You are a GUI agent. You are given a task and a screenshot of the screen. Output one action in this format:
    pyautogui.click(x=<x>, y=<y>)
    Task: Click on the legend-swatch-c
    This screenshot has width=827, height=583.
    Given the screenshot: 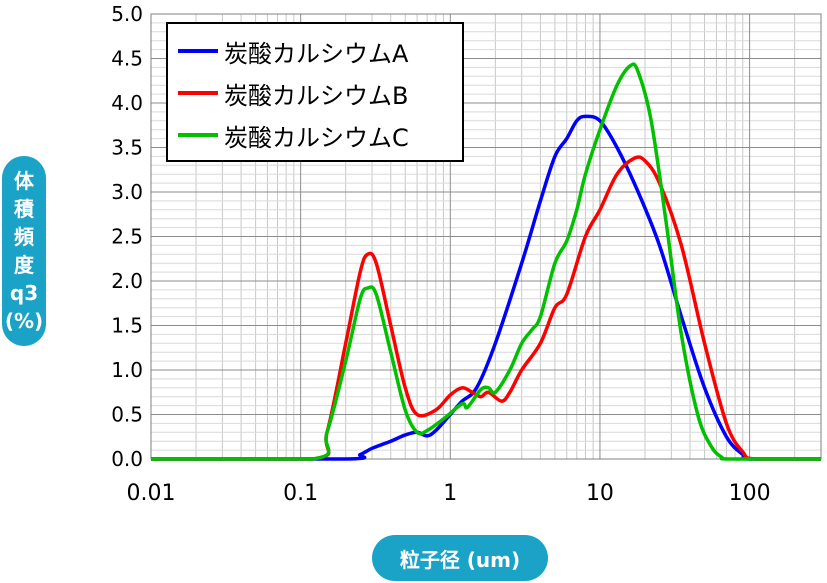 What is the action you would take?
    pyautogui.click(x=198, y=135)
    